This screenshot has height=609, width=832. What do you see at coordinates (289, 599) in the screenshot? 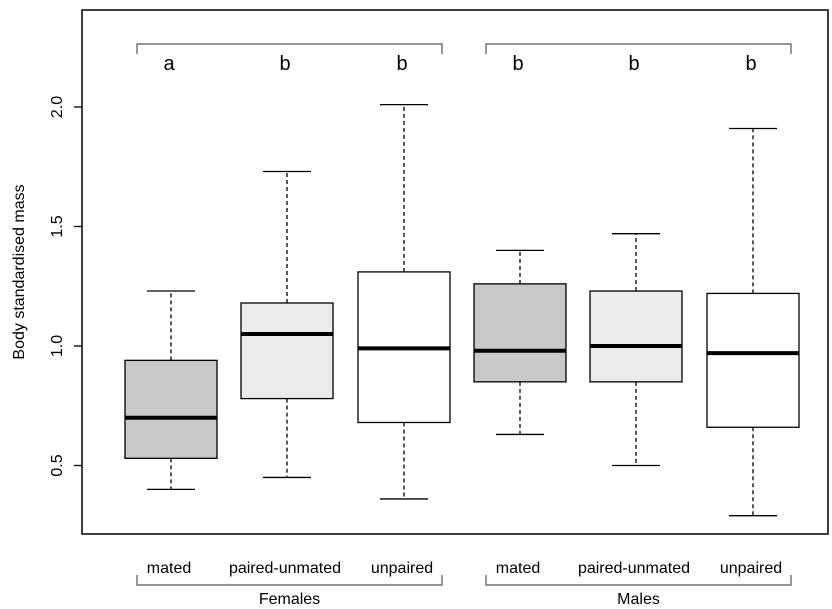
I see `group-label: Females` at bounding box center [289, 599].